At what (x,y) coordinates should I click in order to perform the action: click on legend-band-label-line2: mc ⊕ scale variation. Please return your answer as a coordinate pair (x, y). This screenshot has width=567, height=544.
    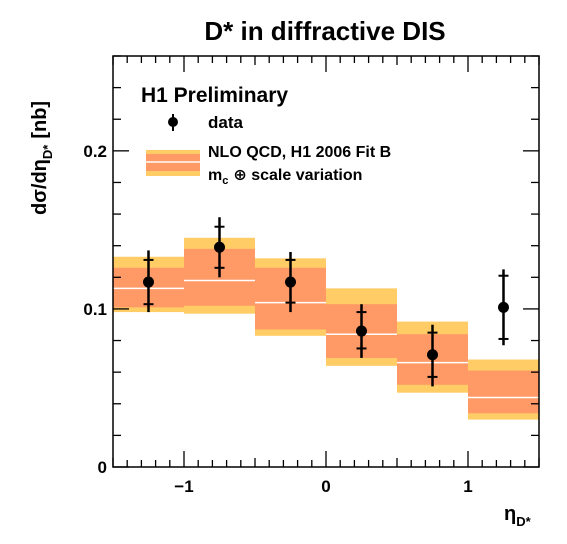
    Looking at the image, I should click on (285, 177).